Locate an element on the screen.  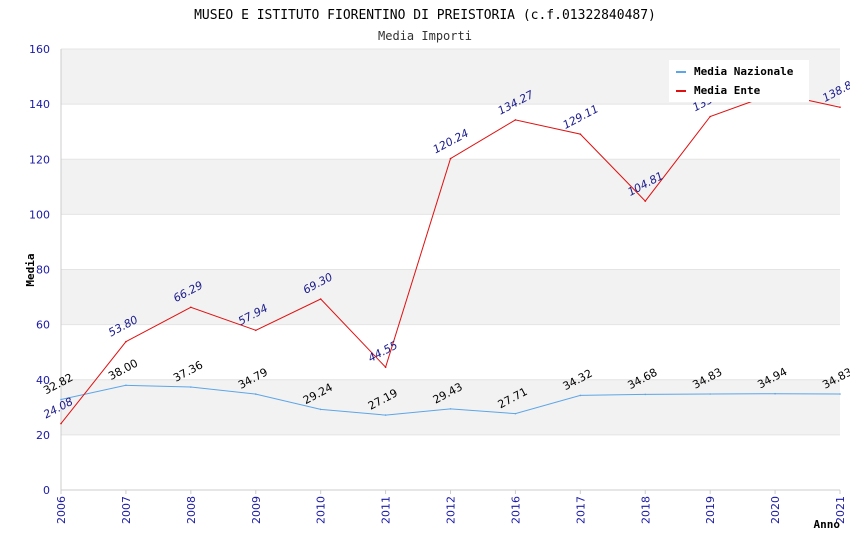
legend-label-media-nazionale: Media Nazionale is located at coordinates (744, 71).